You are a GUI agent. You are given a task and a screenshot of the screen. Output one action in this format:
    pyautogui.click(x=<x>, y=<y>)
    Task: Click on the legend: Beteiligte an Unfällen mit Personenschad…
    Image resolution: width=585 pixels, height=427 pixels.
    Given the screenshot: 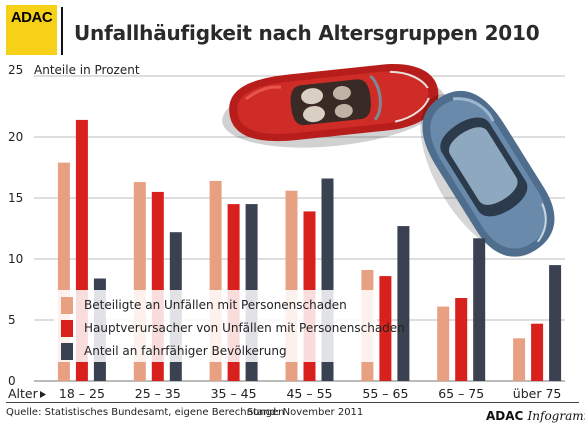 What is the action you would take?
    pyautogui.click(x=229, y=326)
    